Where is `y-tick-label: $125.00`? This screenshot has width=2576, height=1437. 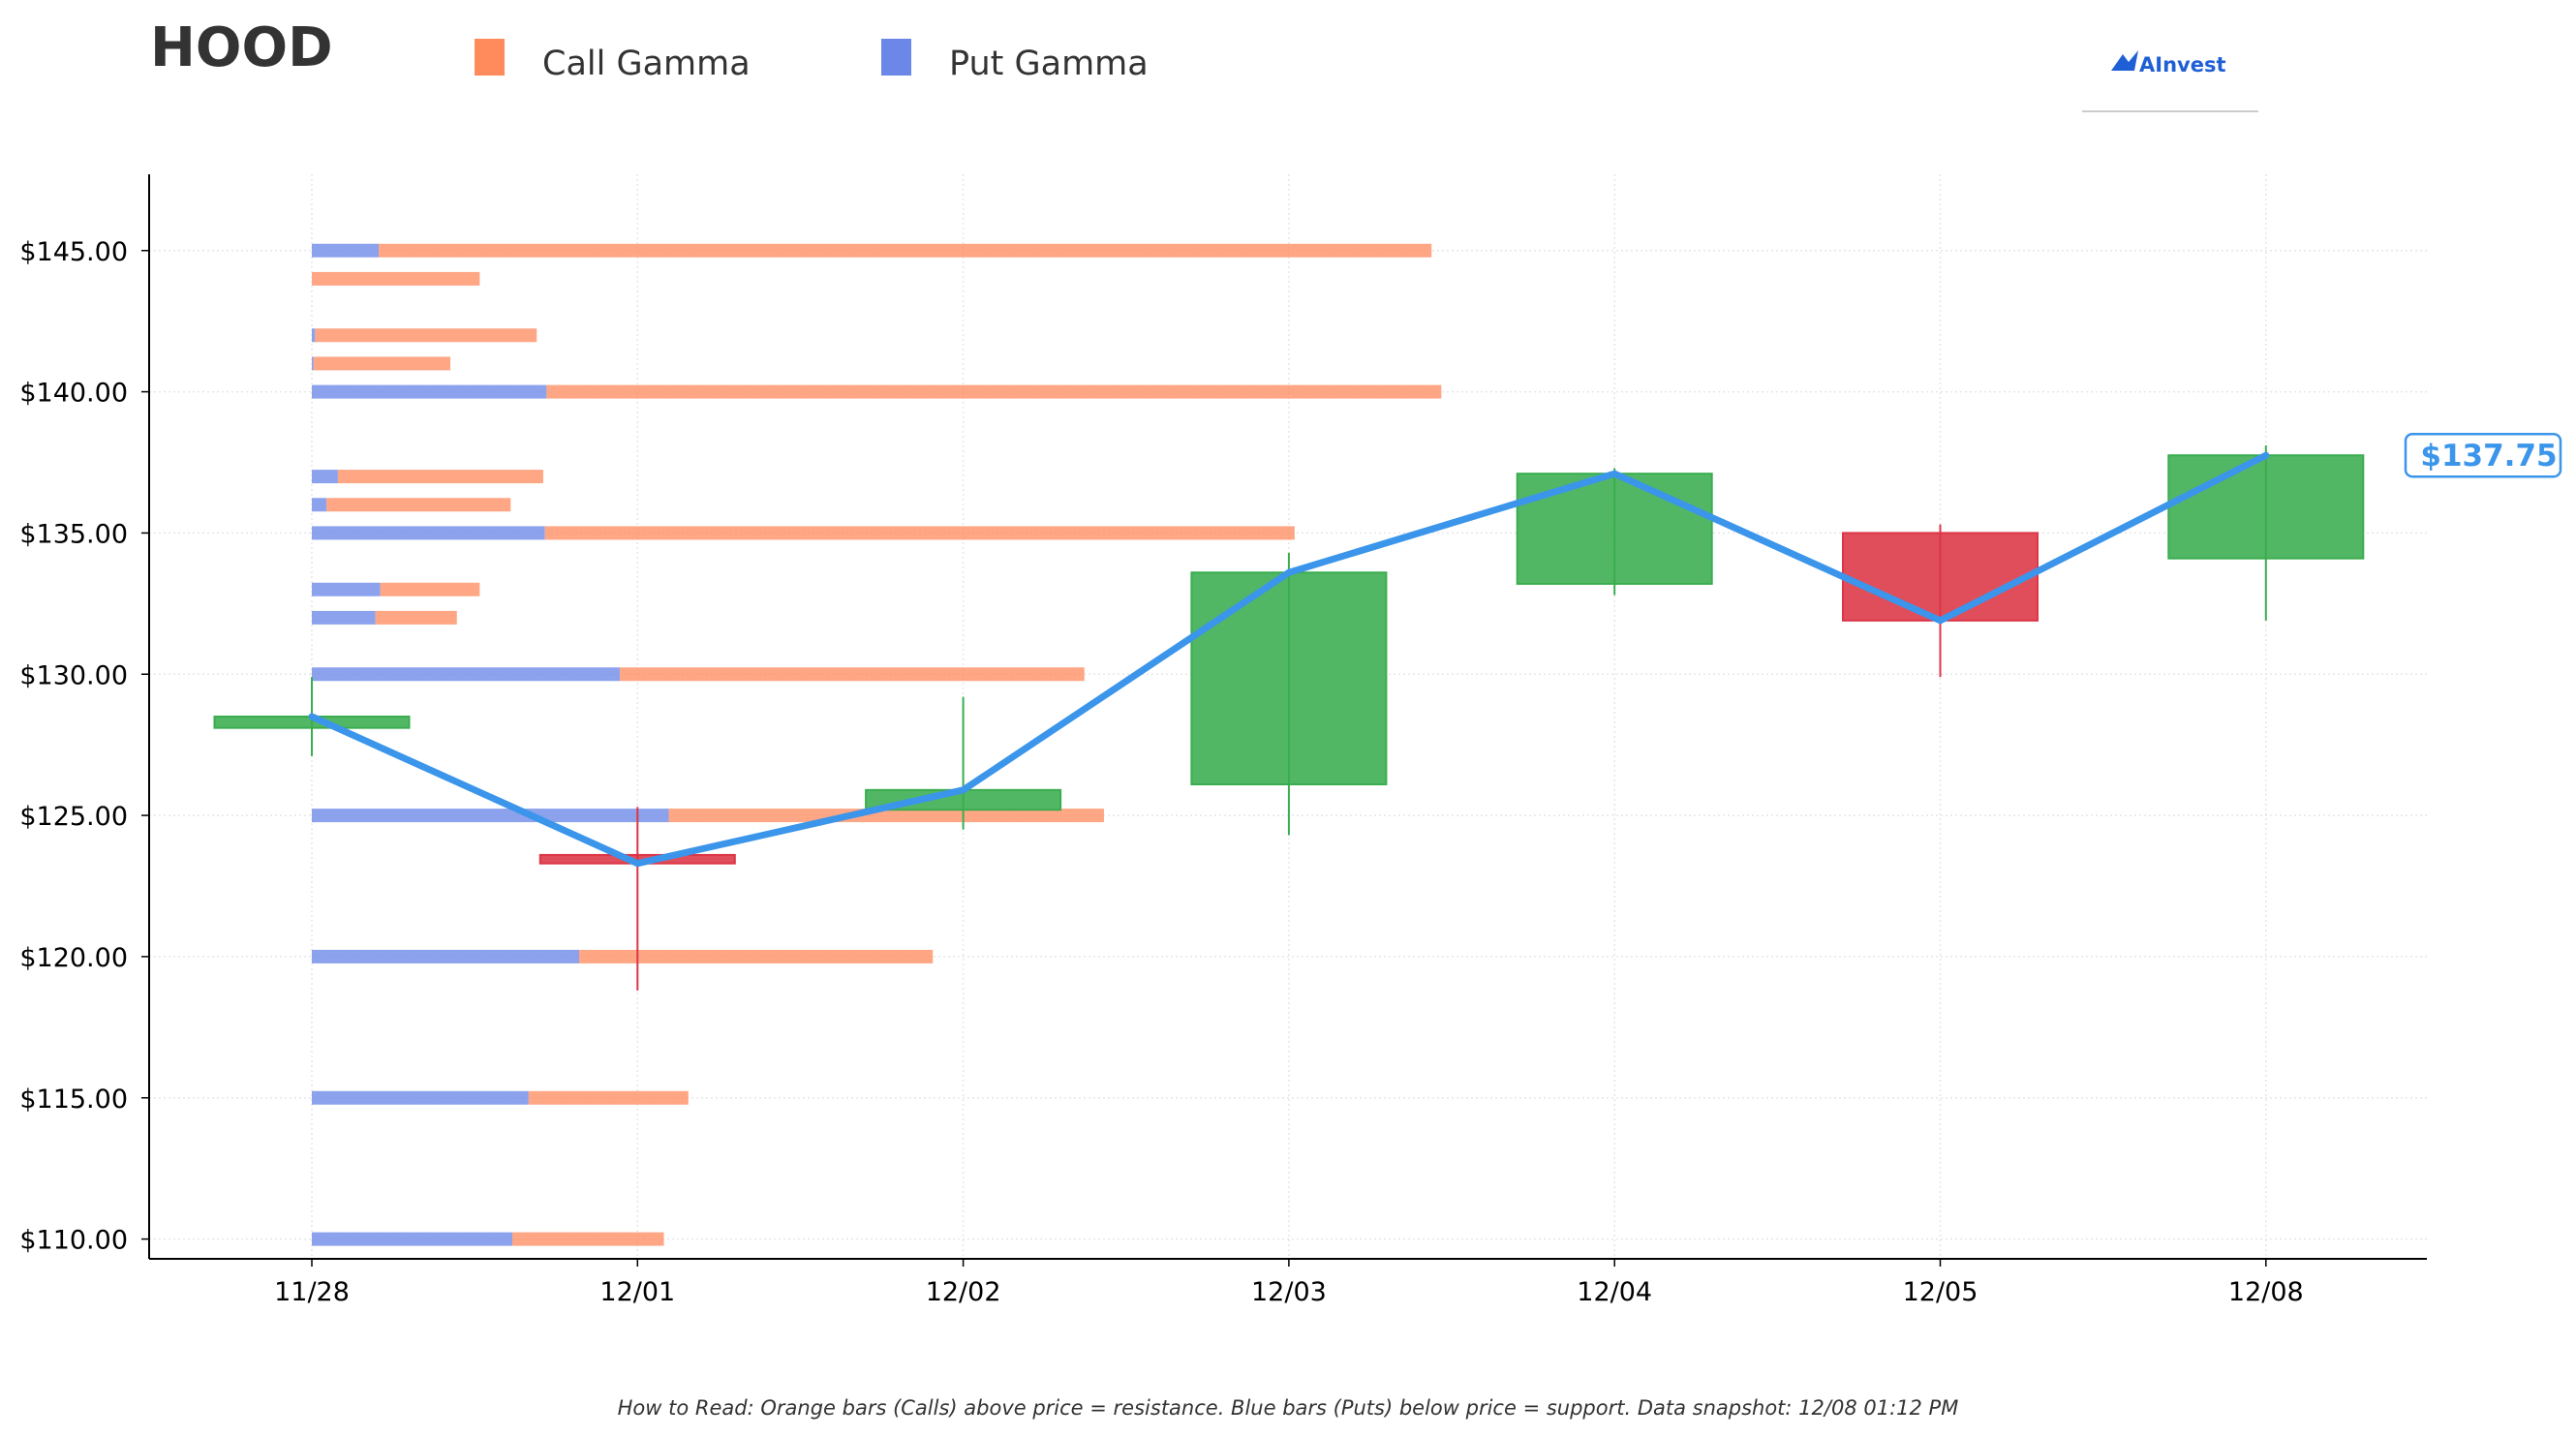 y-tick-label: $125.00 is located at coordinates (73, 817).